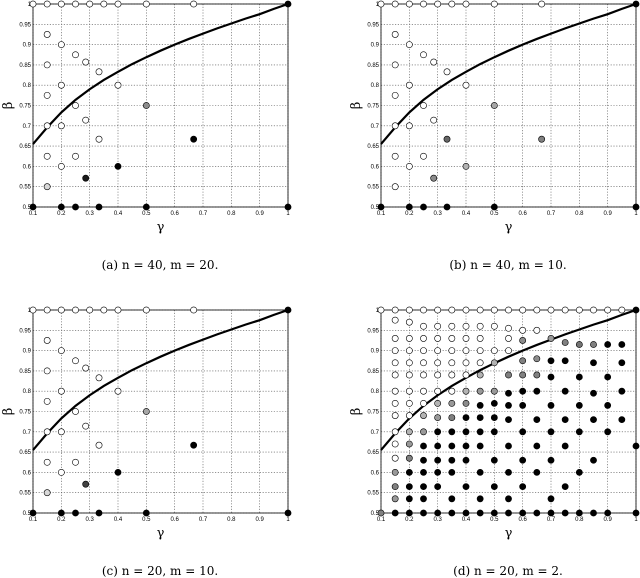 The height and width of the screenshot is (578, 640). Describe the element at coordinates (25, 494) in the screenshot. I see `y-tick-label: 0.55` at that location.